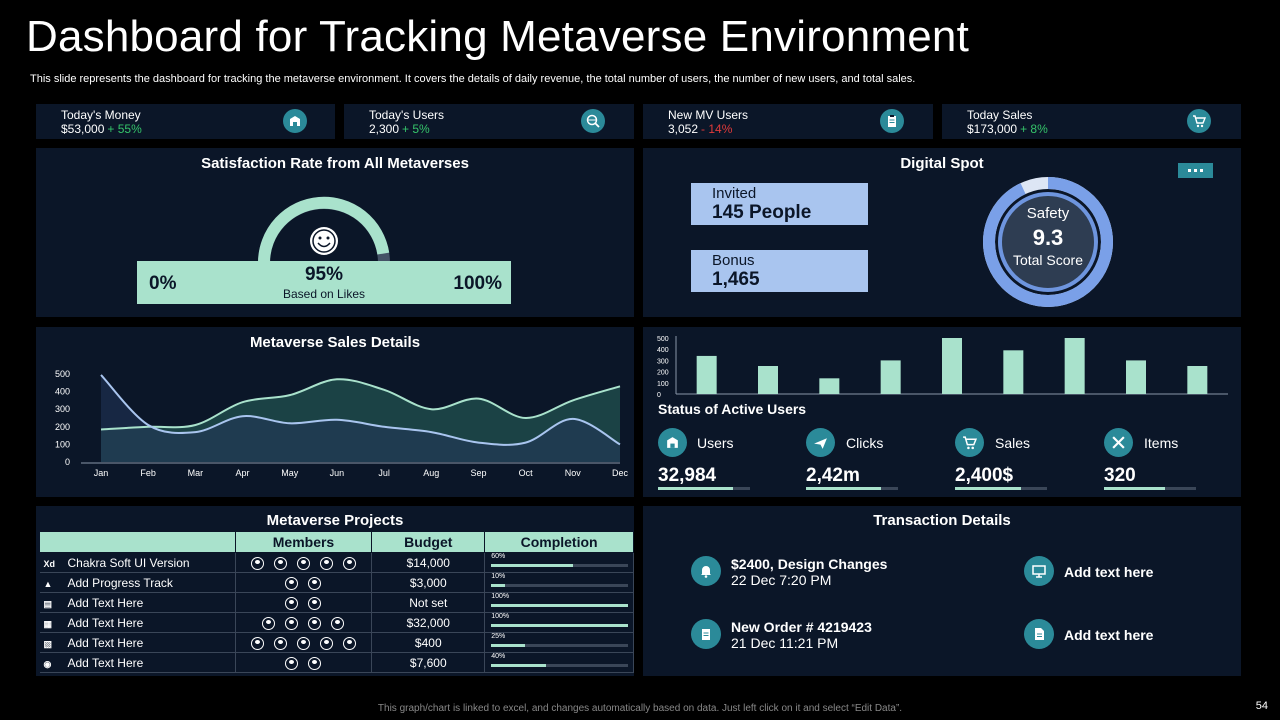  I want to click on project-row: Xd Chakra Soft UI Version $14,000 60%, so click(336, 562).